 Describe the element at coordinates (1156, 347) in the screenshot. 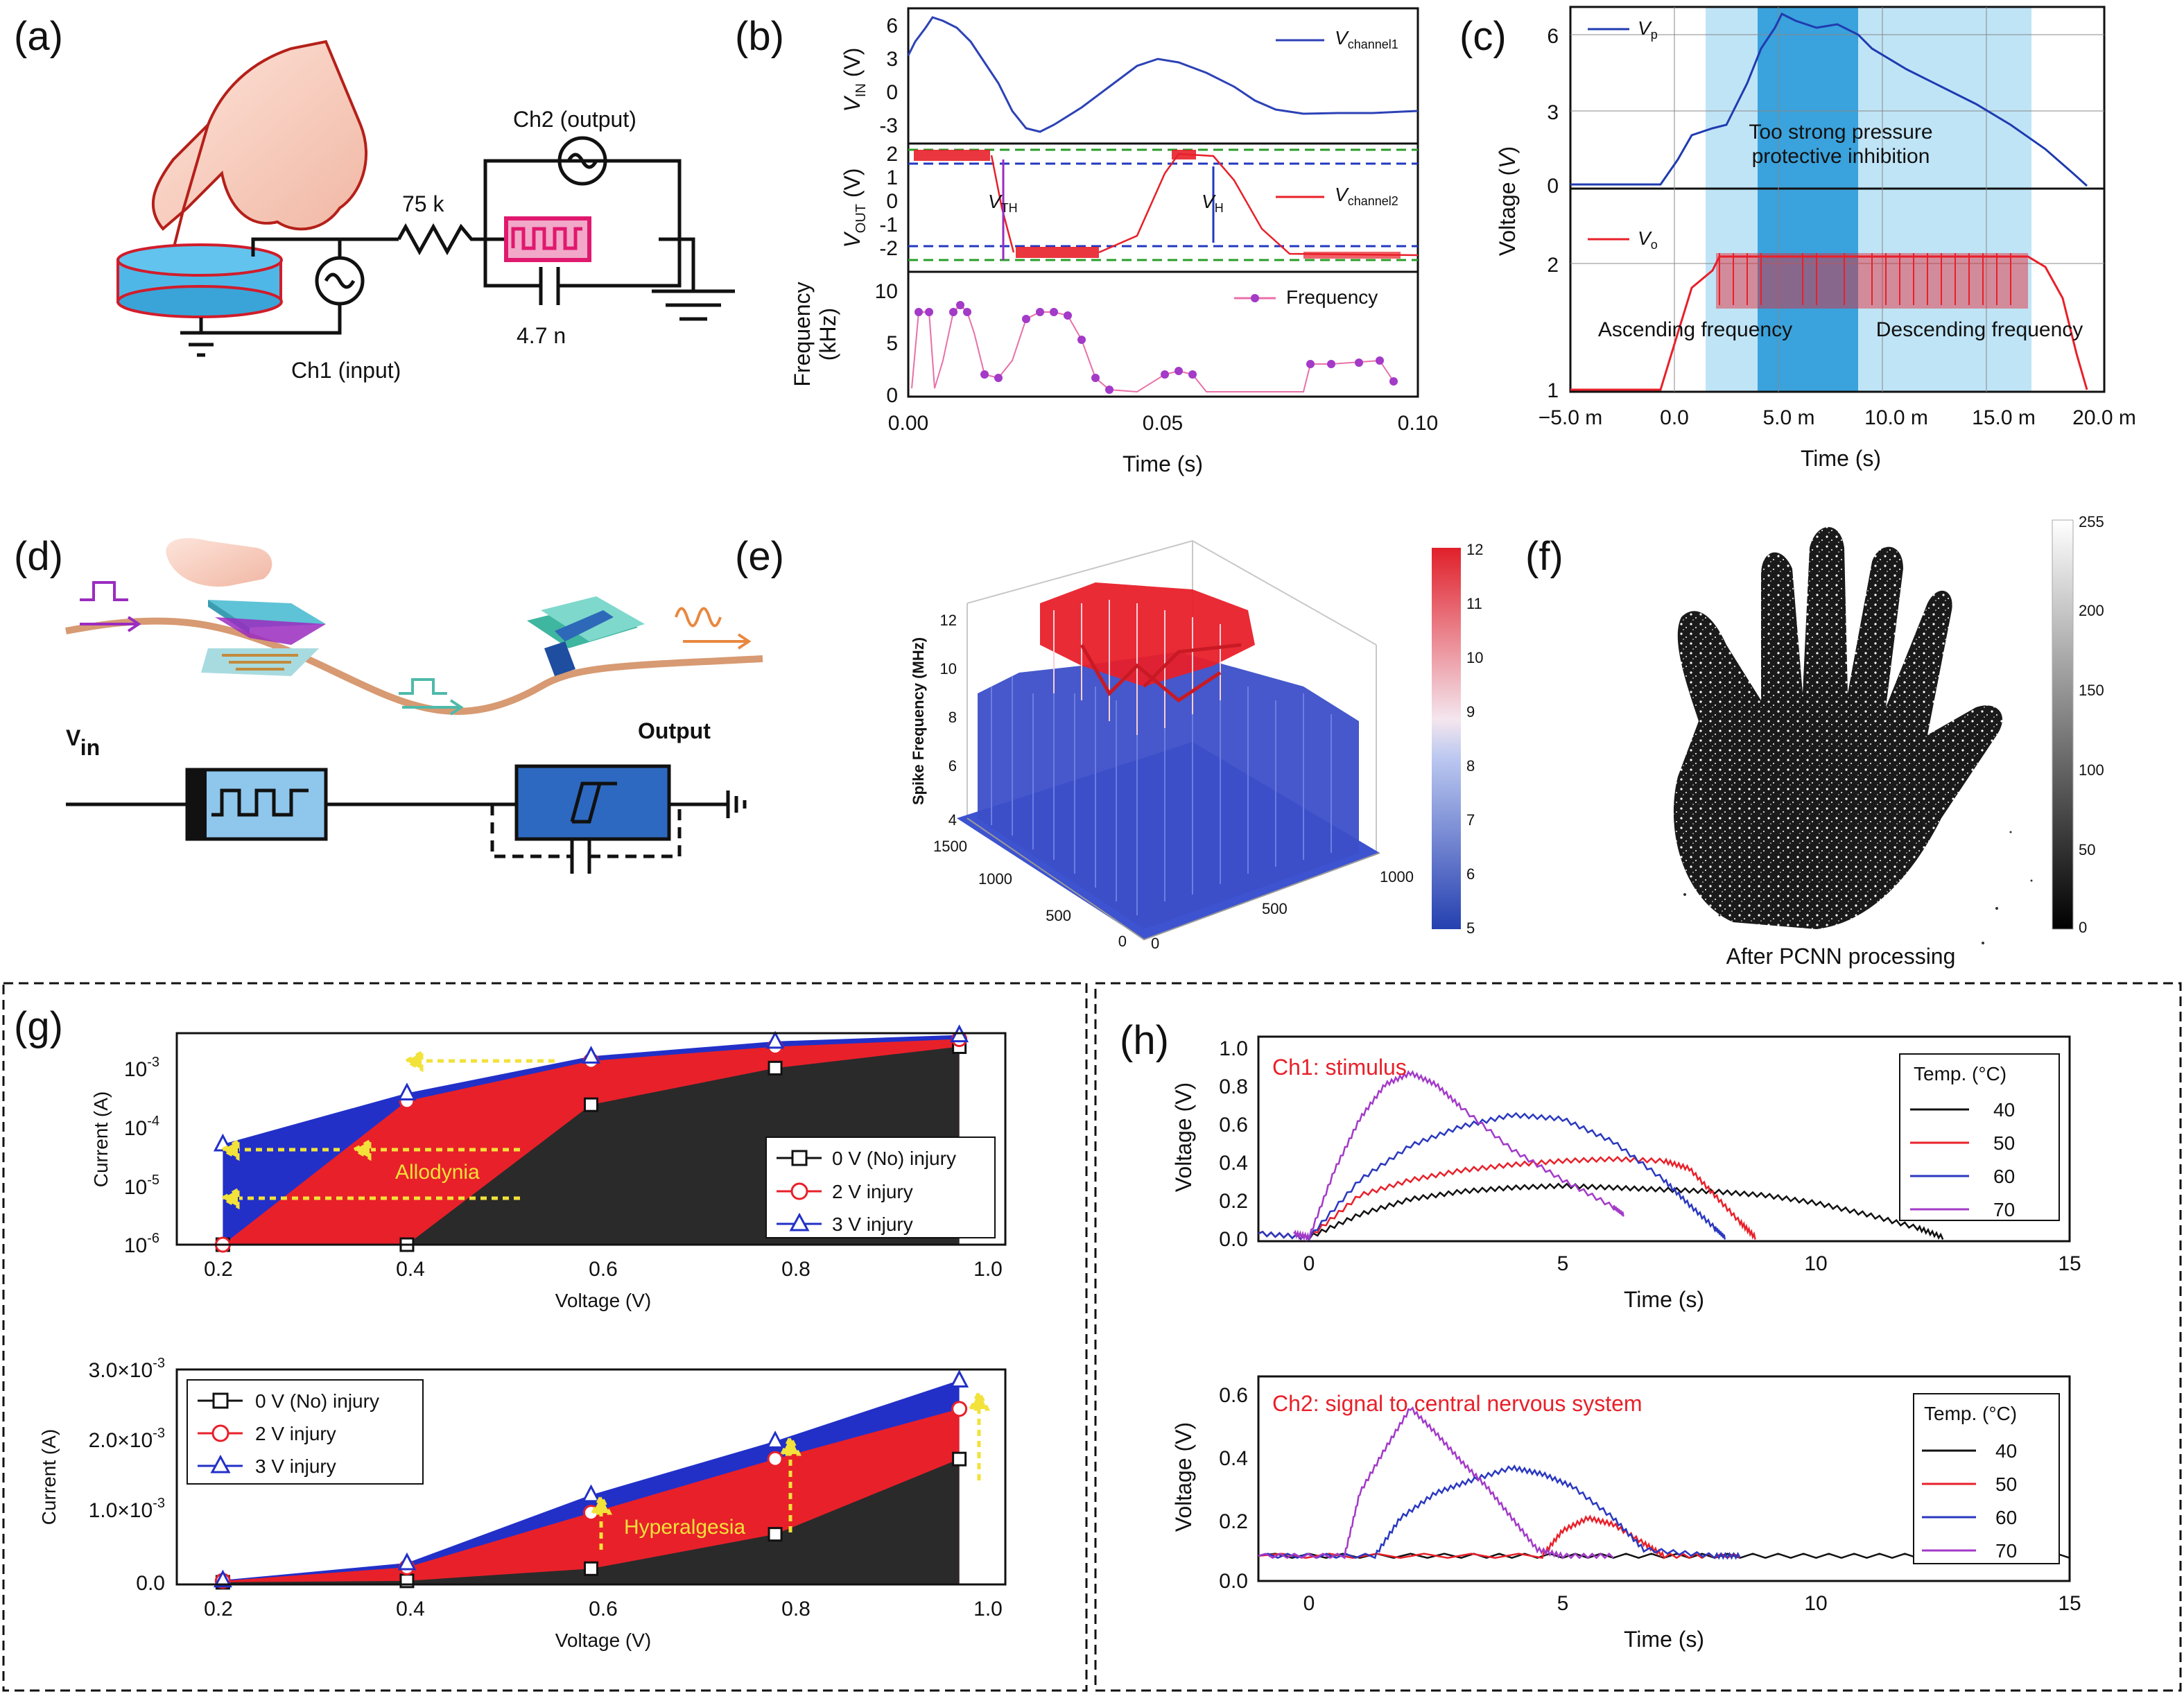

I see `b-freq-markers` at that location.